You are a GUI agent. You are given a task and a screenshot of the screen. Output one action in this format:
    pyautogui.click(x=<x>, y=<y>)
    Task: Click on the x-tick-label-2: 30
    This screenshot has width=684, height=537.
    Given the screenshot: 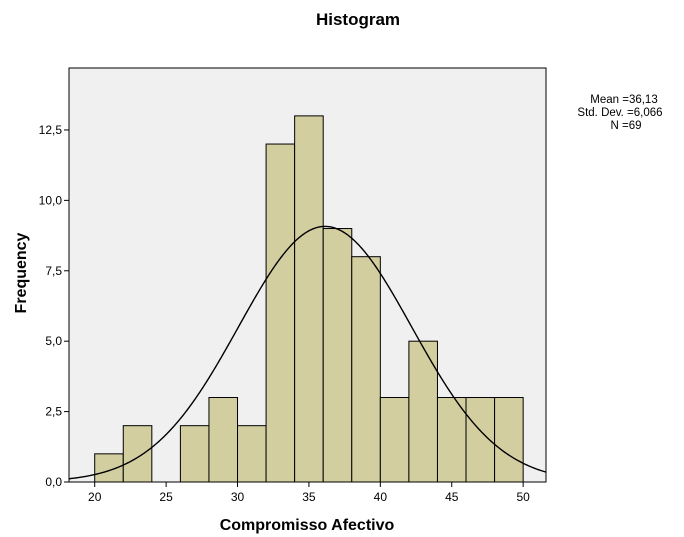 What is the action you would take?
    pyautogui.click(x=238, y=497)
    